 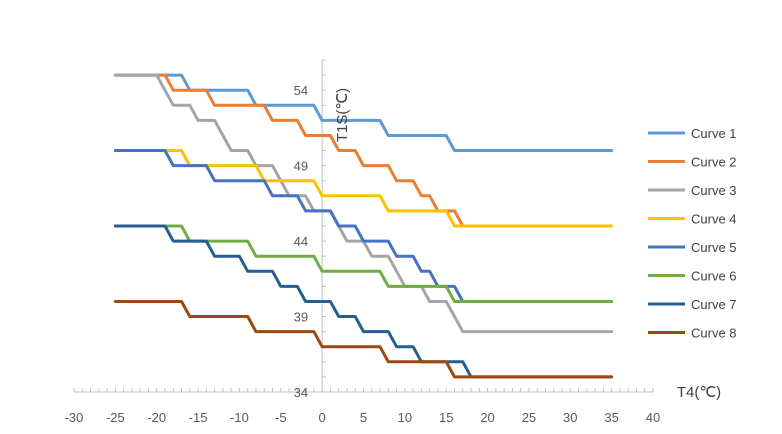 I want to click on legend-label: Curve 1, so click(x=714, y=133).